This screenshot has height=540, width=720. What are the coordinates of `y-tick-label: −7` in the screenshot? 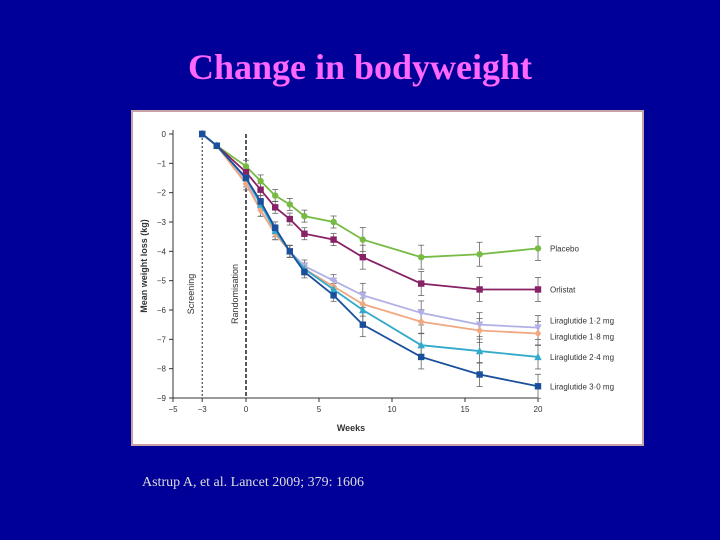 It's located at (162, 339).